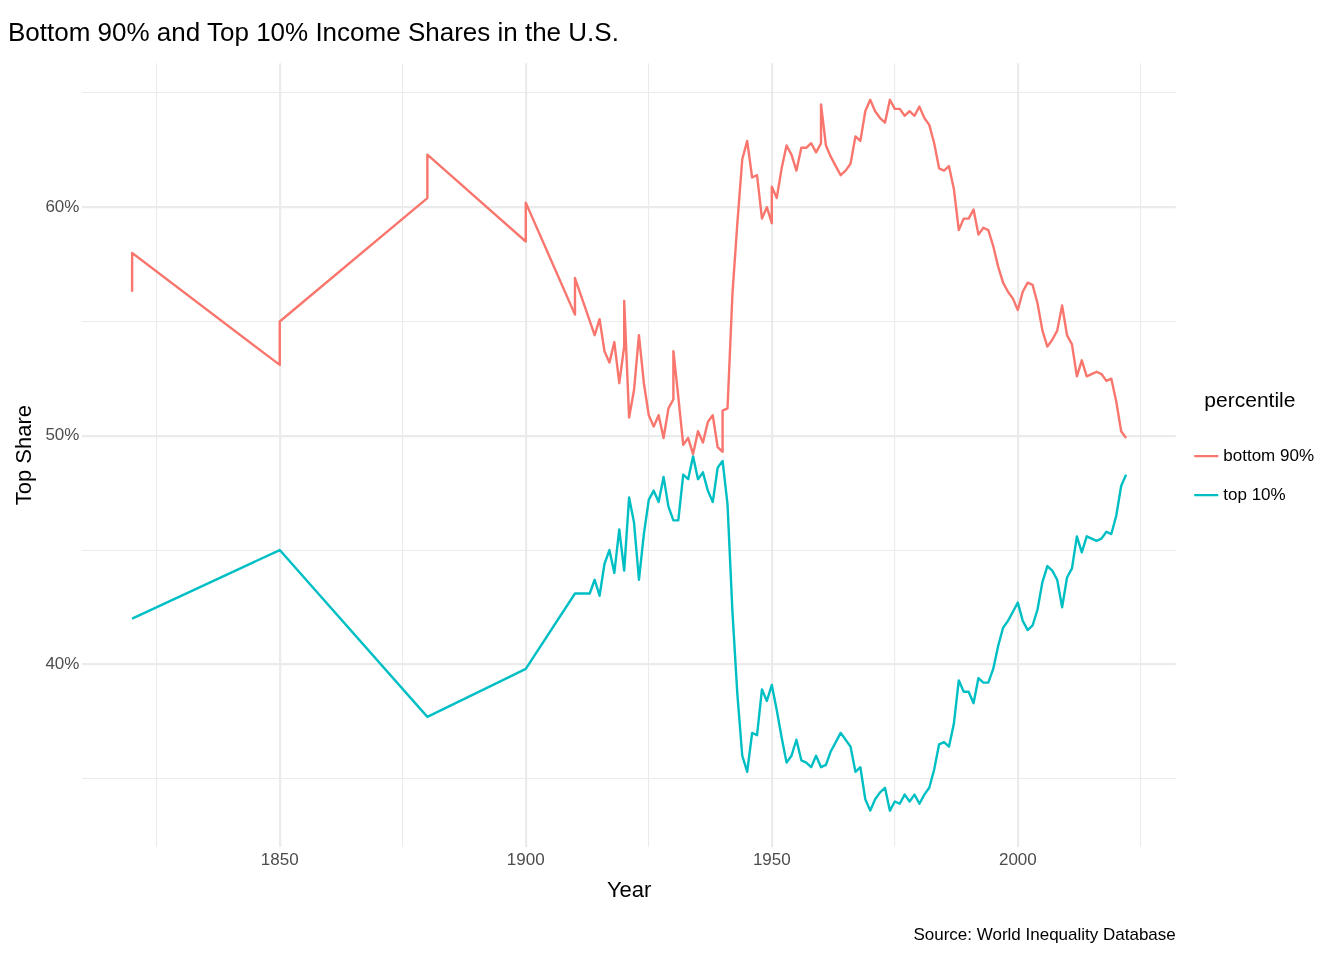 The width and height of the screenshot is (1344, 960). What do you see at coordinates (1254, 494) in the screenshot?
I see `legend-label: top 10%` at bounding box center [1254, 494].